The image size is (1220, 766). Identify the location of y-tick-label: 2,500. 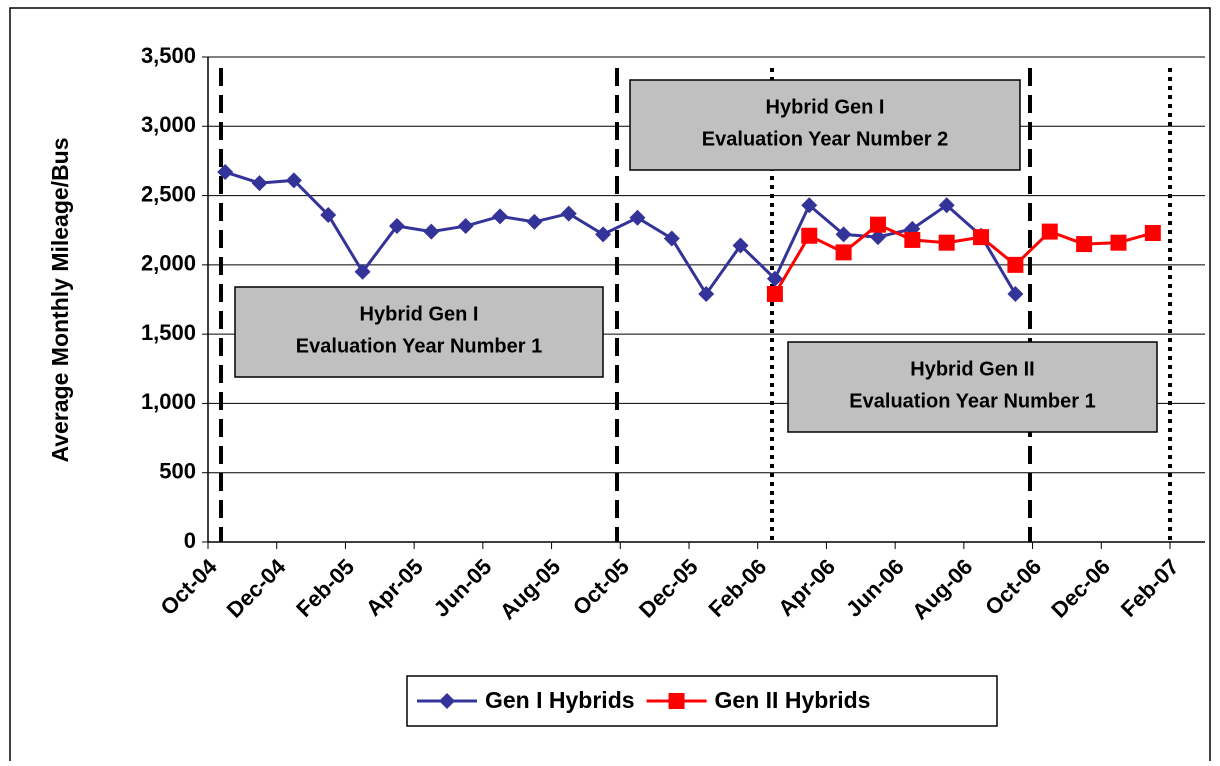
(168, 193).